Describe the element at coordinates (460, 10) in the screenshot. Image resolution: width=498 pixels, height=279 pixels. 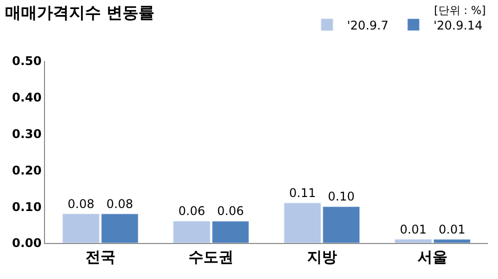
I see `text: [단위 : %]` at that location.